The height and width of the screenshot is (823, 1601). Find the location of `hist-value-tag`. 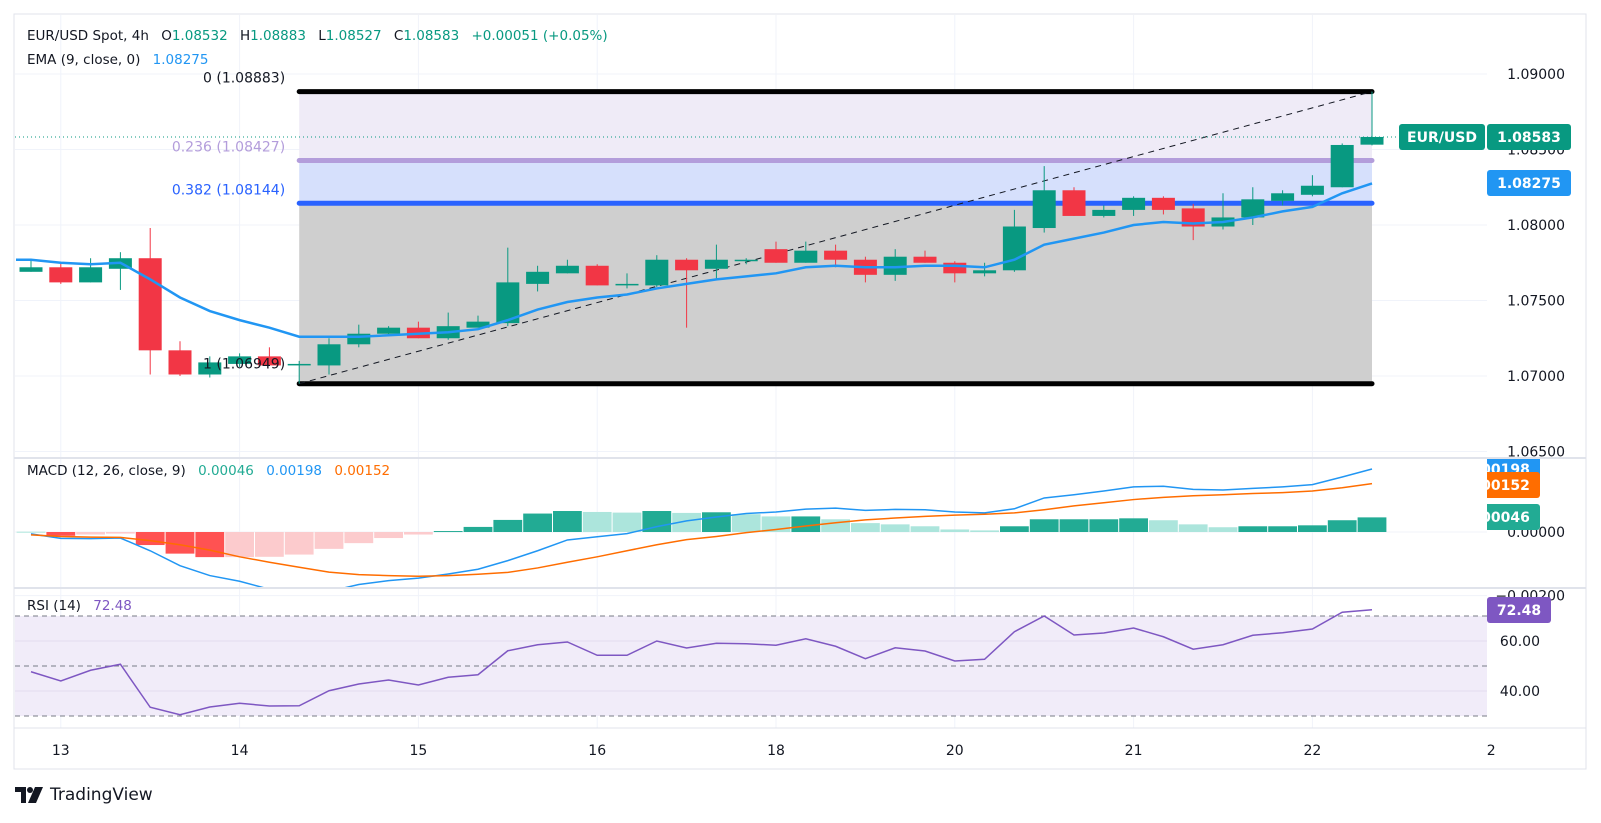

hist-value-tag is located at coordinates (1513, 517).